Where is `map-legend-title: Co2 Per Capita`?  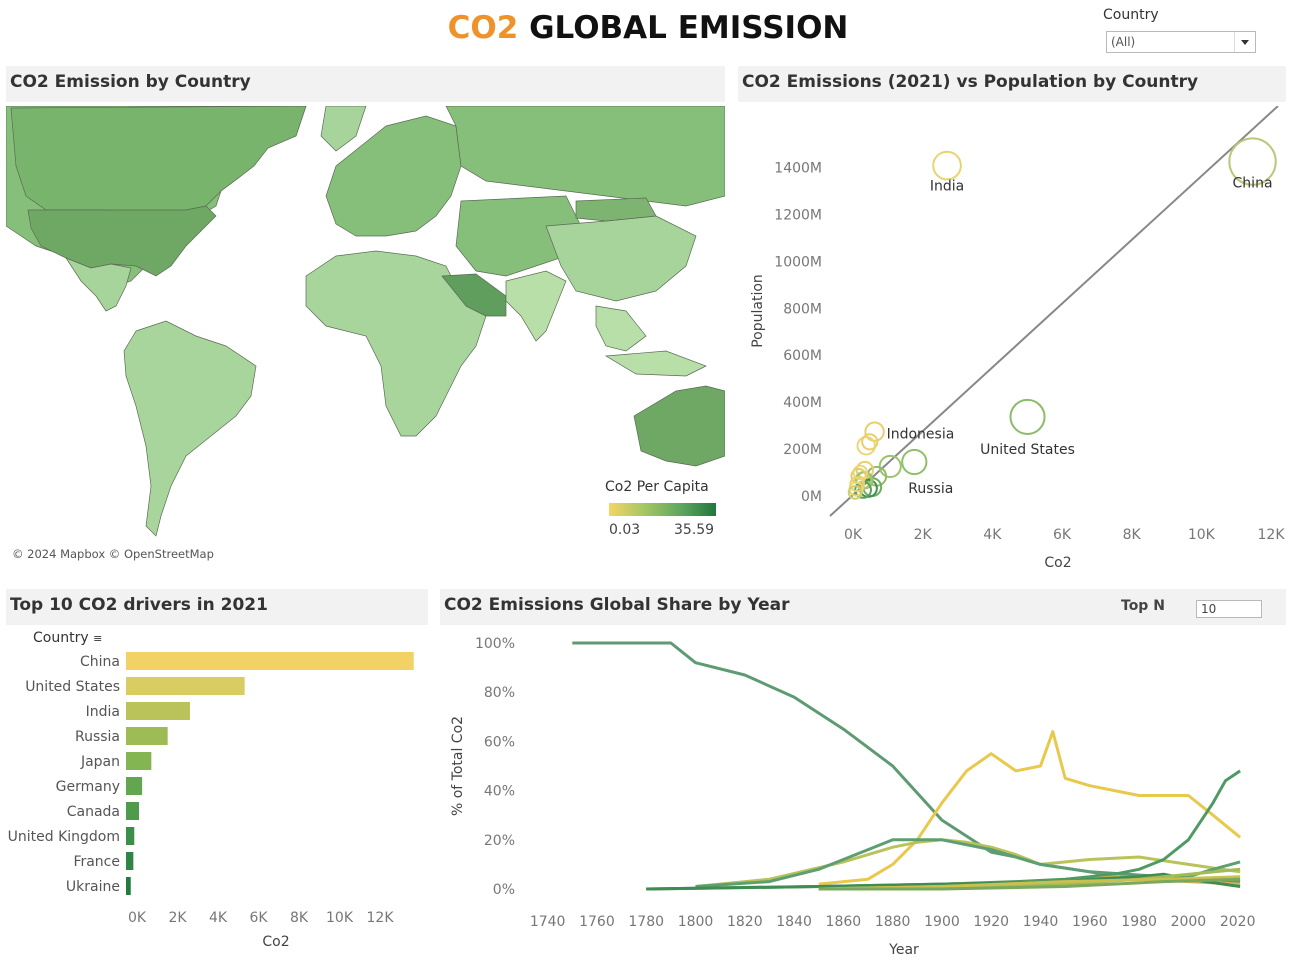
map-legend-title: Co2 Per Capita is located at coordinates (657, 487).